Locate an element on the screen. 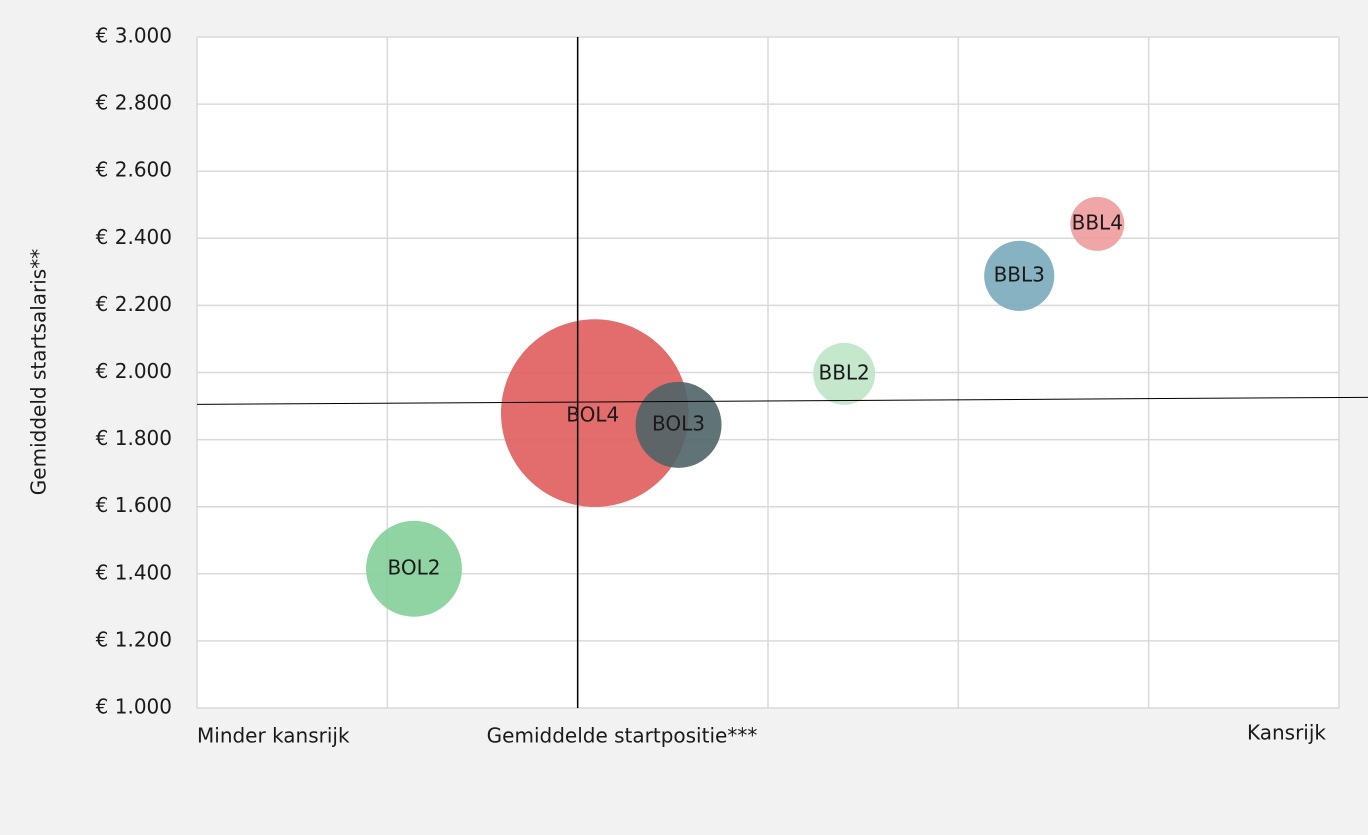 The height and width of the screenshot is (835, 1368). x-annotation: Minder kansrijk is located at coordinates (273, 736).